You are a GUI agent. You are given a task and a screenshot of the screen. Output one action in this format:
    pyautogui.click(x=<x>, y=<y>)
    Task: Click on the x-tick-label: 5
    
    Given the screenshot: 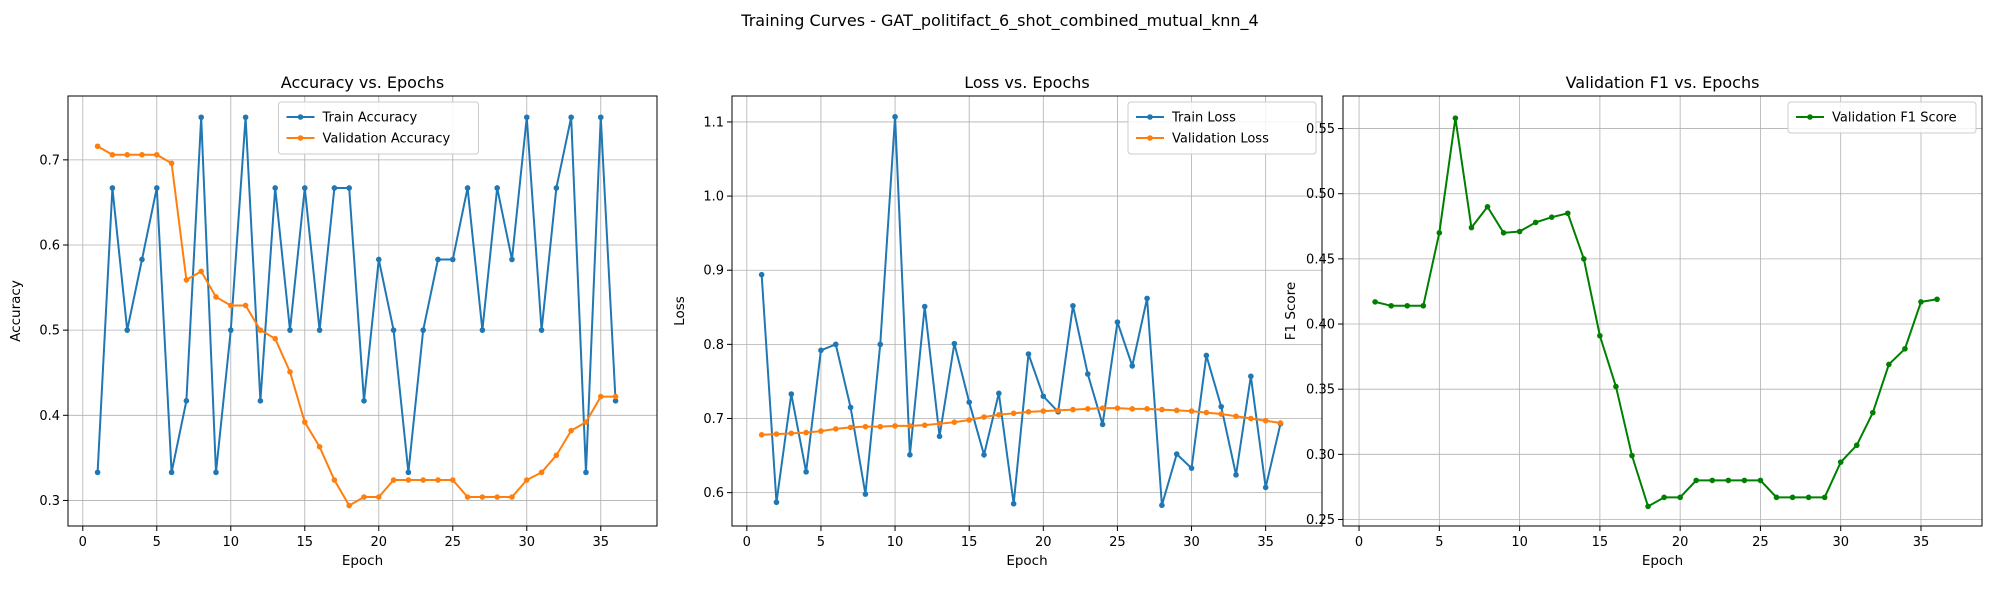 What is the action you would take?
    pyautogui.click(x=821, y=542)
    